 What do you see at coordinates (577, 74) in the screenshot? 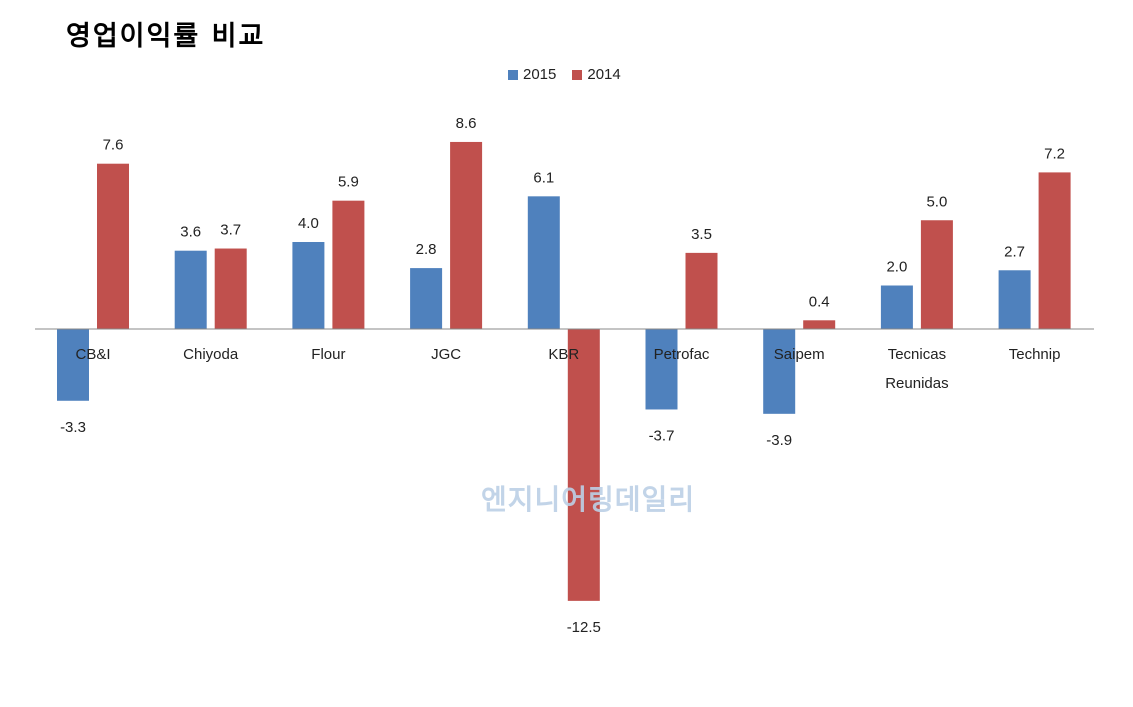
I see `legend-swatch-2014` at bounding box center [577, 74].